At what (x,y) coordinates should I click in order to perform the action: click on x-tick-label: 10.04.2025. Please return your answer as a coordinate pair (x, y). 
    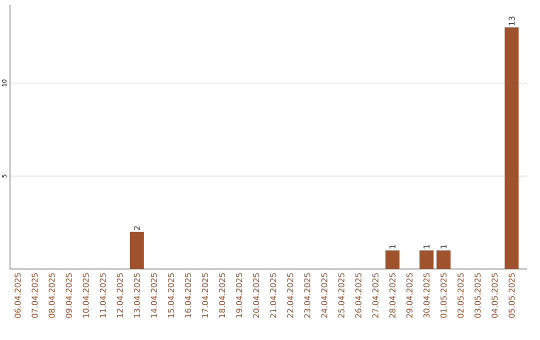
    Looking at the image, I should click on (85, 295).